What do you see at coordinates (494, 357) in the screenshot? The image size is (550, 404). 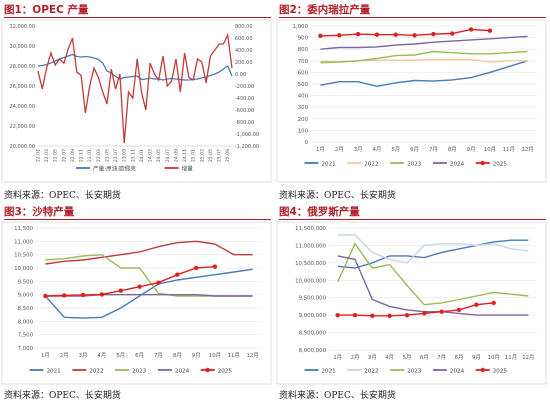 I see `x-tick-label: 10月` at bounding box center [494, 357].